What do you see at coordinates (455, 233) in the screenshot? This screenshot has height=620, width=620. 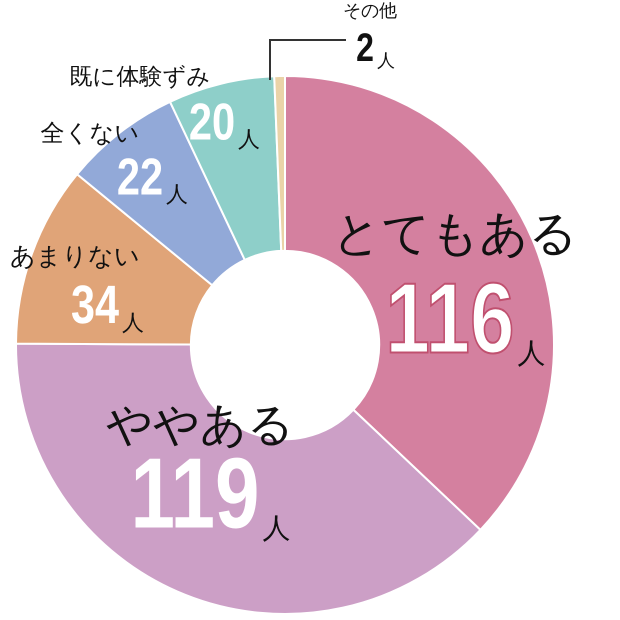 I see `slice-label: とてもある` at bounding box center [455, 233].